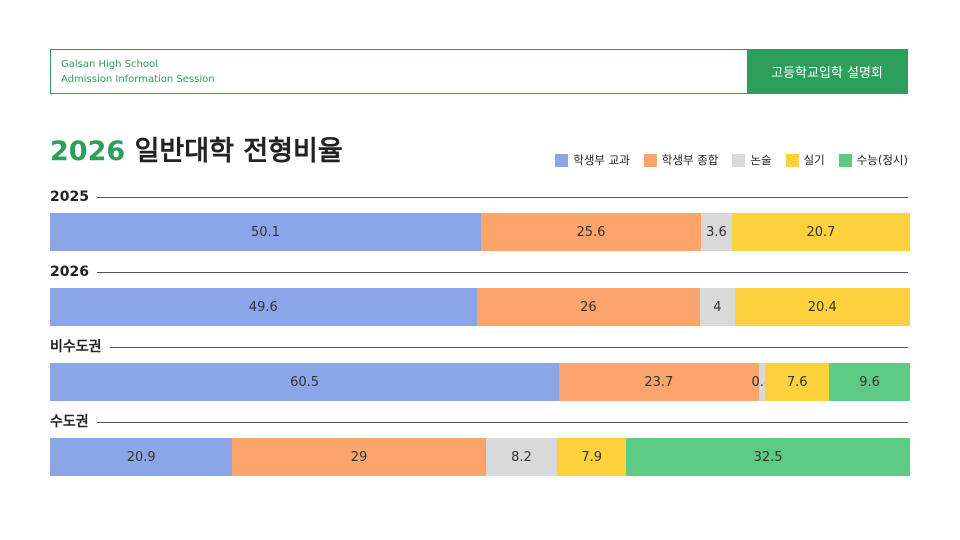 The height and width of the screenshot is (540, 960). I want to click on bar-segment: 8.2, so click(521, 457).